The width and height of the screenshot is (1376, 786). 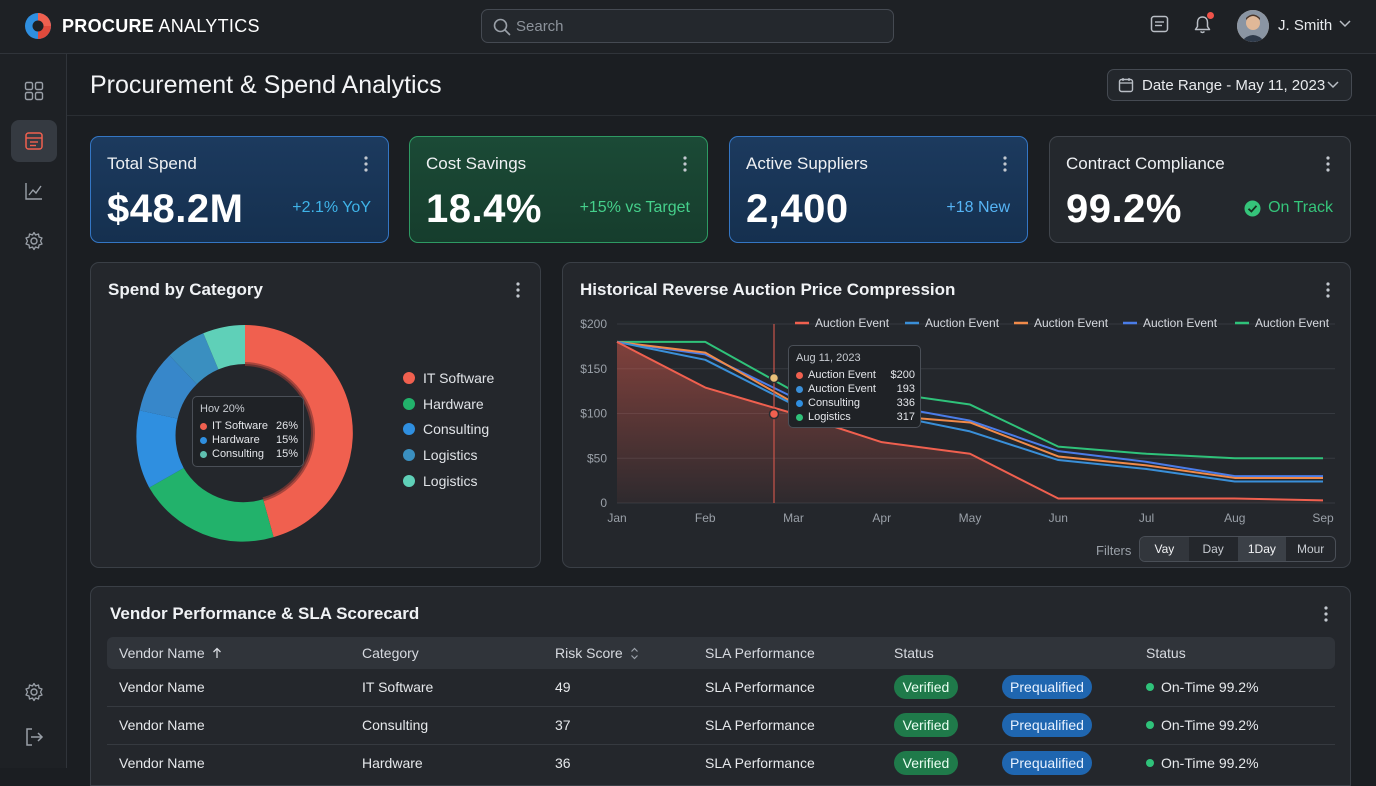 I want to click on brand-name: PROCURE ANALYTICS, so click(x=161, y=26).